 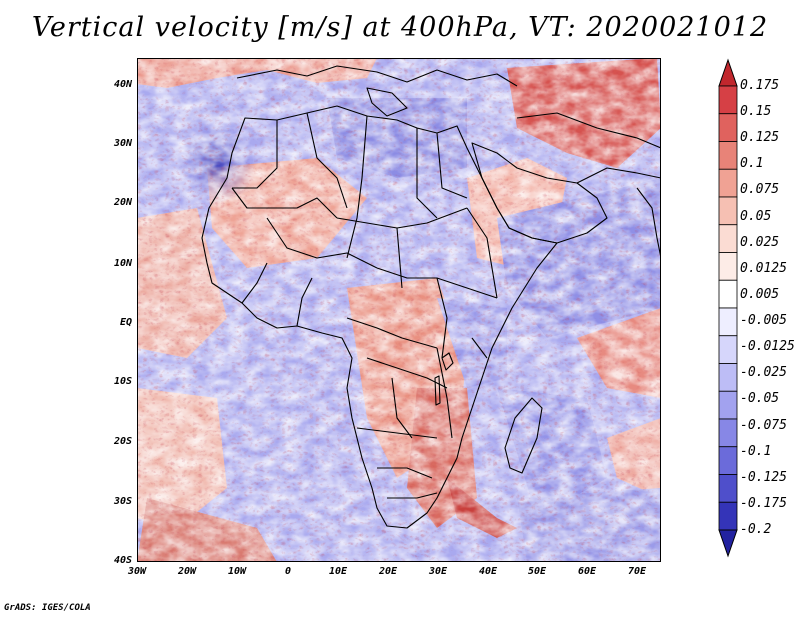 What do you see at coordinates (760, 399) in the screenshot?
I see `colorbar-label: -0.05` at bounding box center [760, 399].